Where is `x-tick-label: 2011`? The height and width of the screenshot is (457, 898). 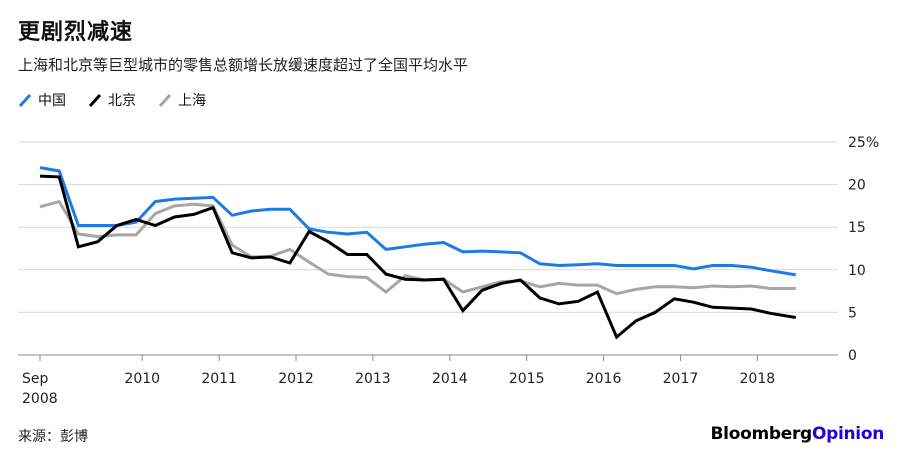
x-tick-label: 2011 is located at coordinates (219, 379).